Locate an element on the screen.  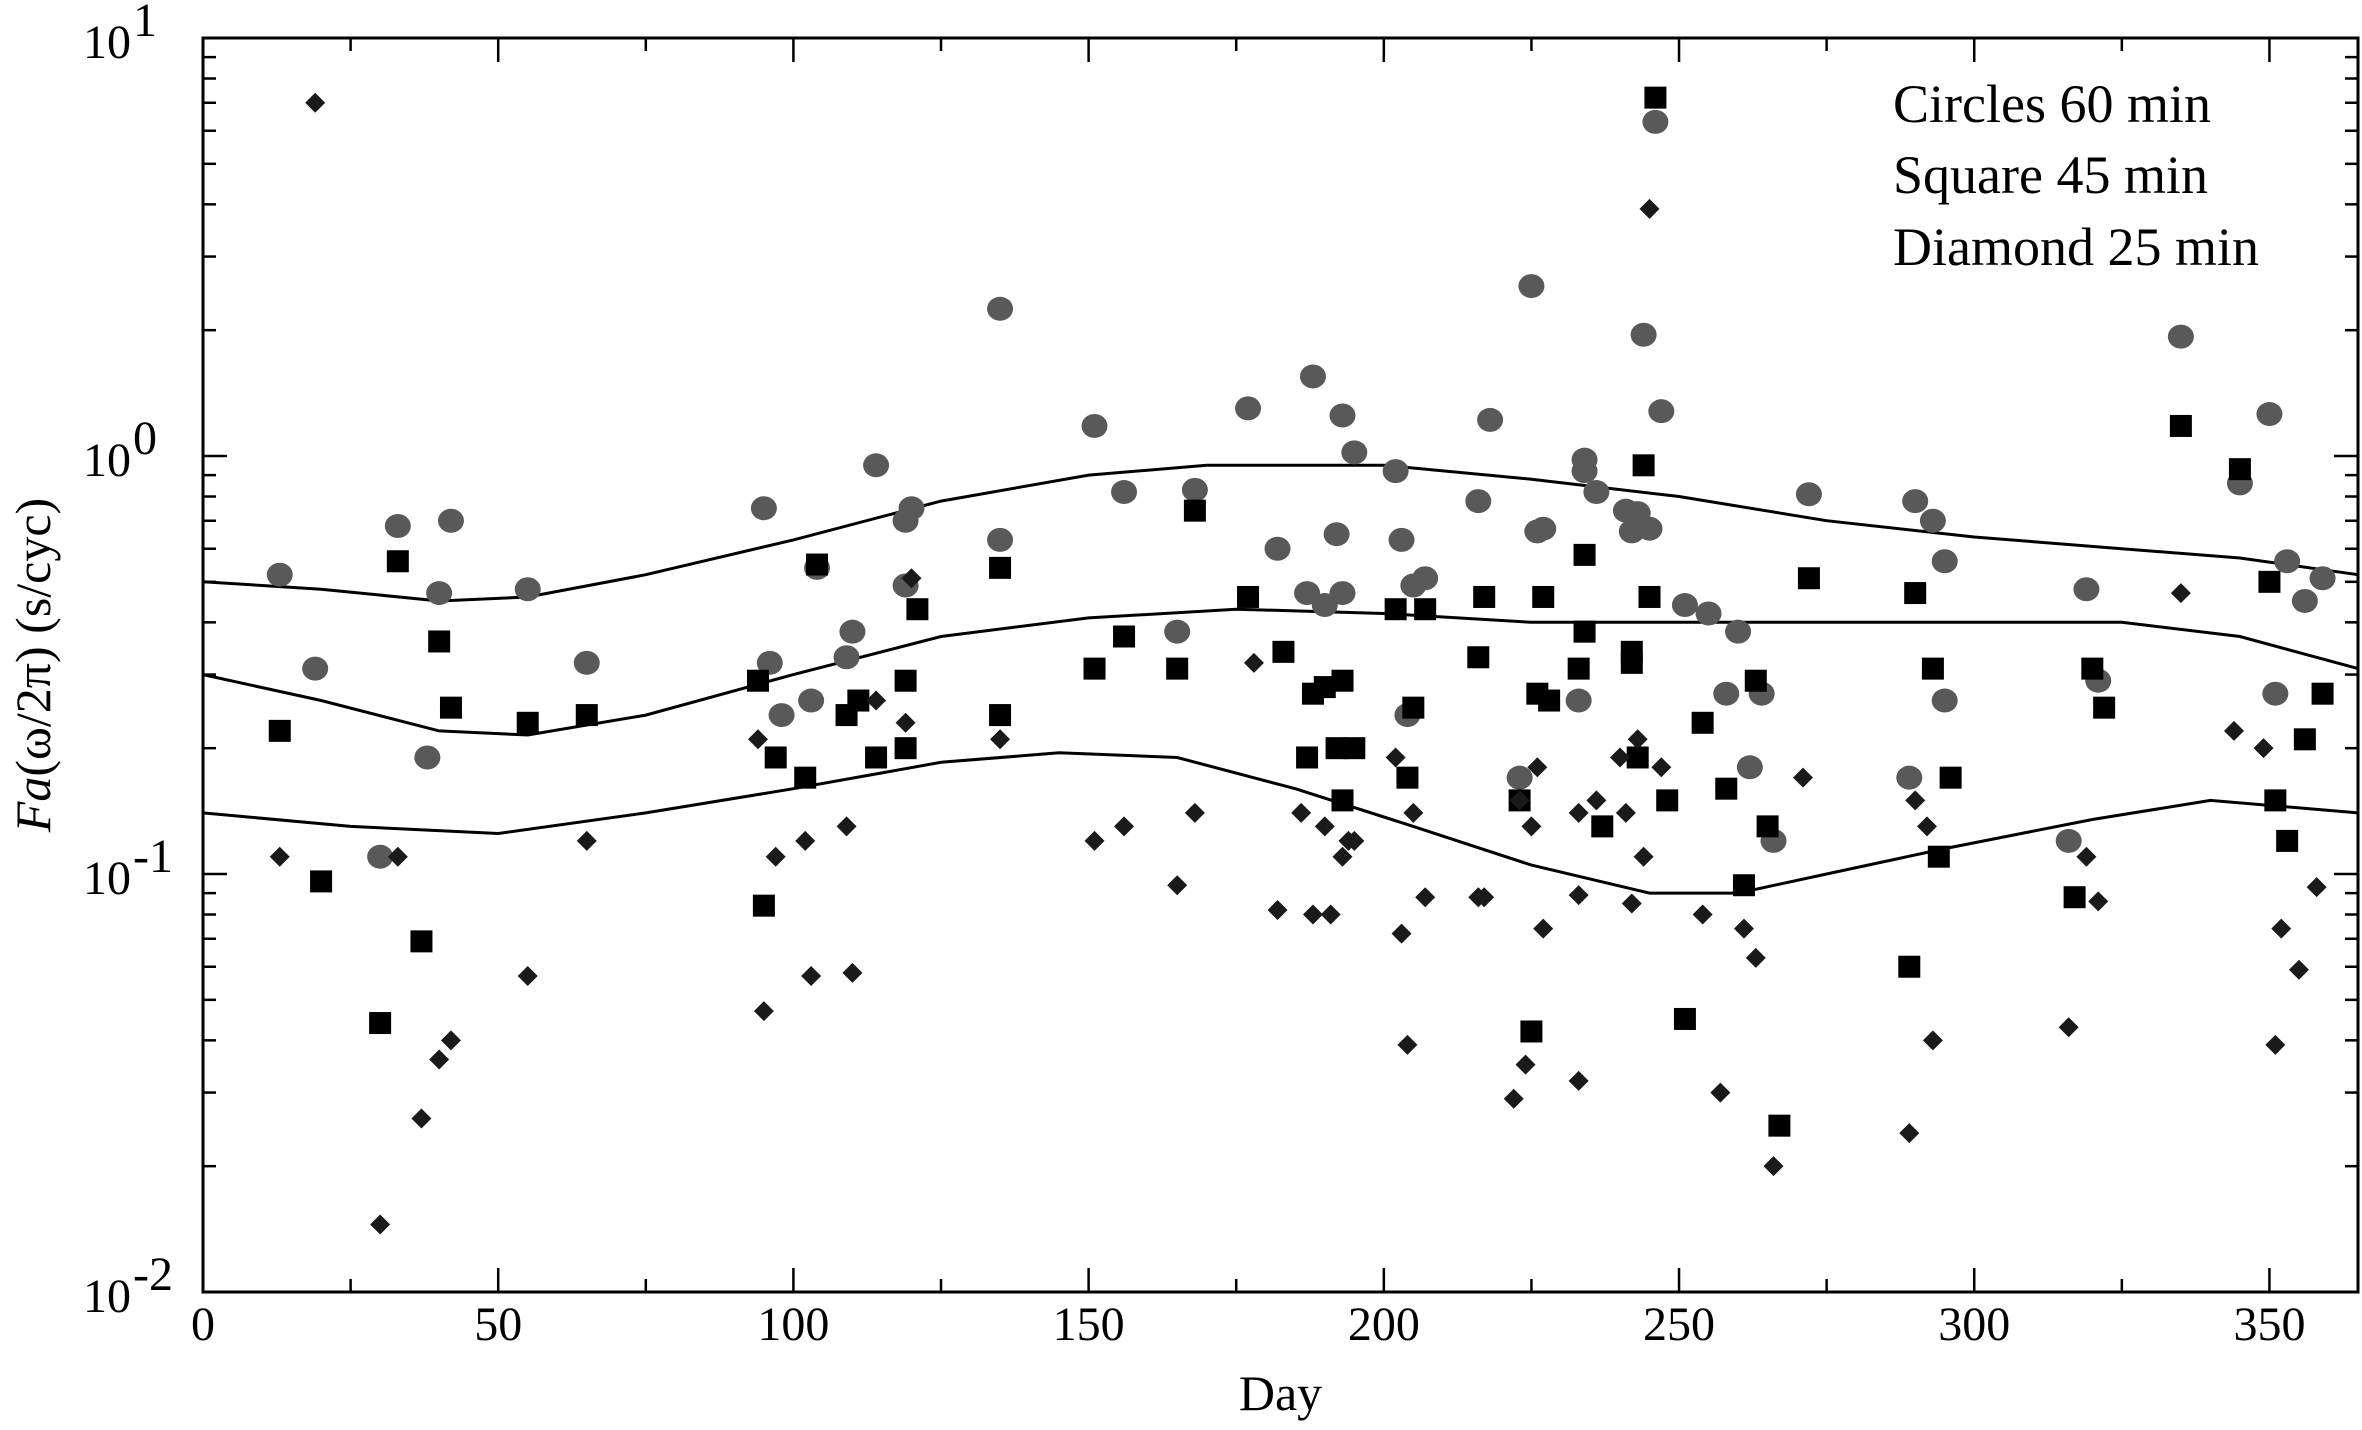
y-tick-label: 10 is located at coordinates (107, 1296).